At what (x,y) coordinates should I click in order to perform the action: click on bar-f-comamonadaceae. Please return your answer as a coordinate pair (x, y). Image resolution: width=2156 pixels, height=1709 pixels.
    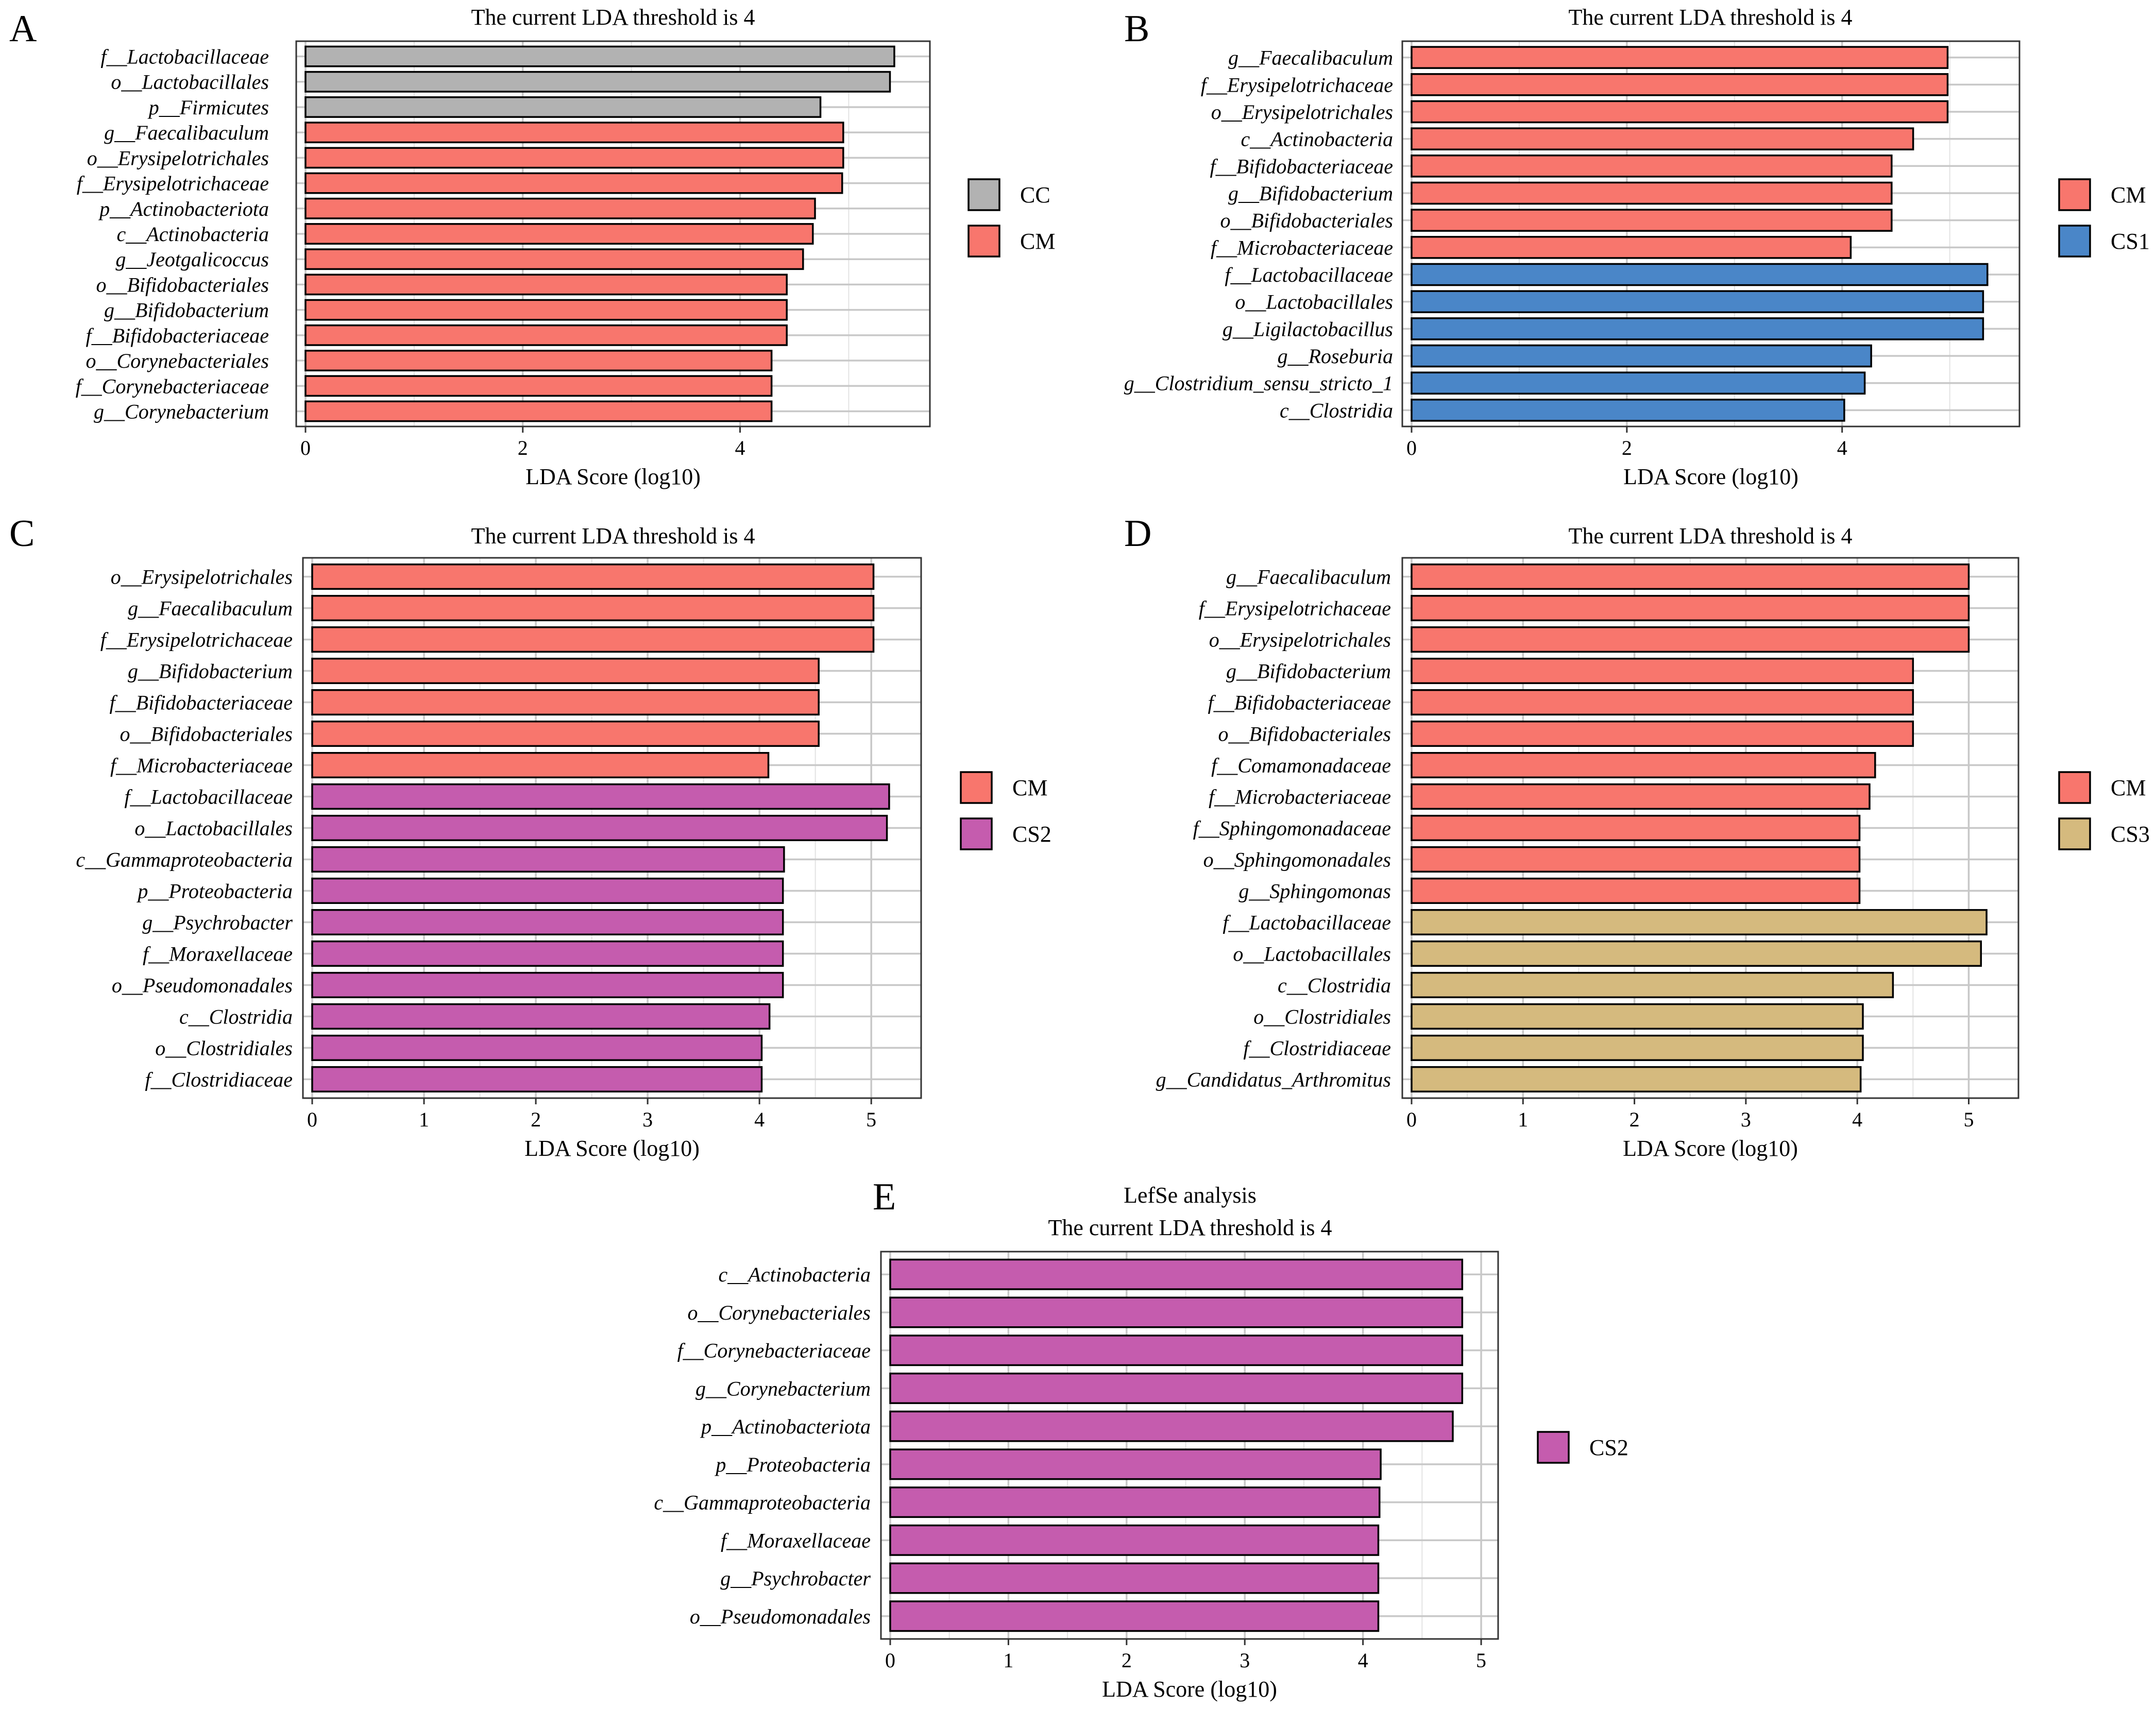
    Looking at the image, I should click on (1643, 765).